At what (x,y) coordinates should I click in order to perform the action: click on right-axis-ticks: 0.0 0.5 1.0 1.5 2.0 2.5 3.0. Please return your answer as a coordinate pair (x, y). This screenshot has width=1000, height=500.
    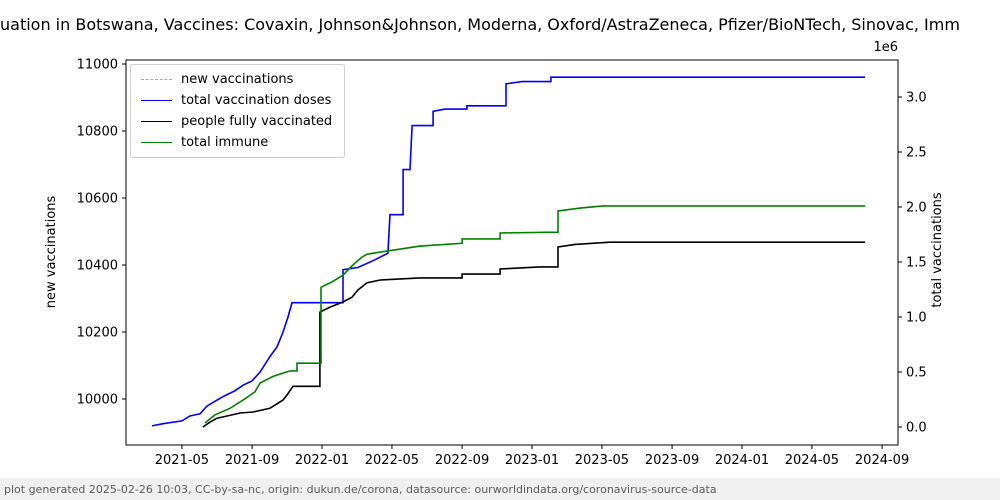
    Looking at the image, I should click on (912, 263).